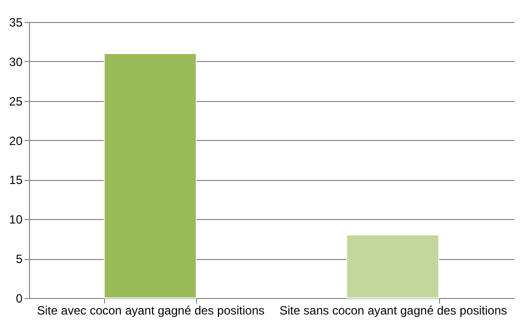 This screenshot has width=526, height=324. What do you see at coordinates (19, 259) in the screenshot?
I see `y-tick-label: 5` at bounding box center [19, 259].